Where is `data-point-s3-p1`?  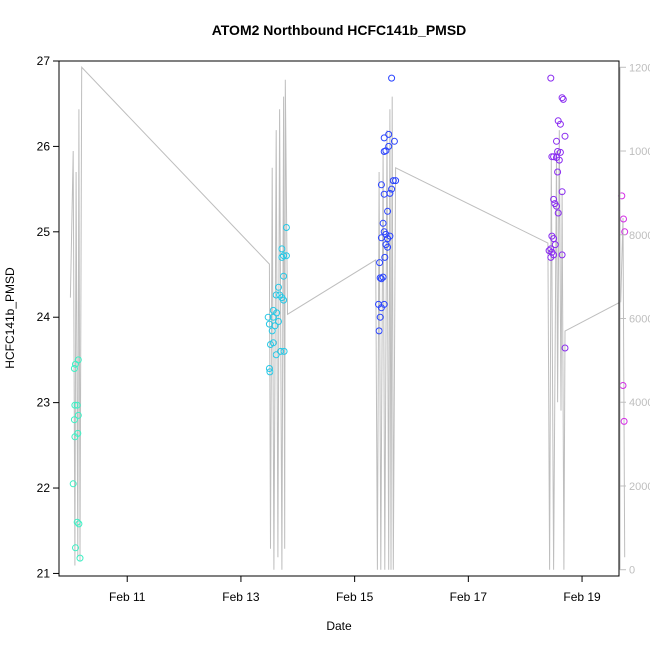
data-point-s3-p1 is located at coordinates (562, 98).